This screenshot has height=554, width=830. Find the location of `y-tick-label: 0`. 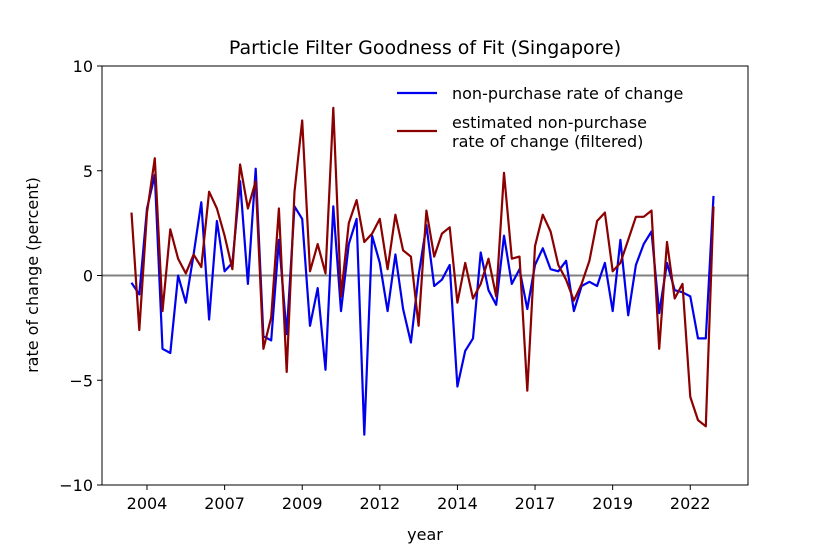

y-tick-label: 0 is located at coordinates (88, 276).